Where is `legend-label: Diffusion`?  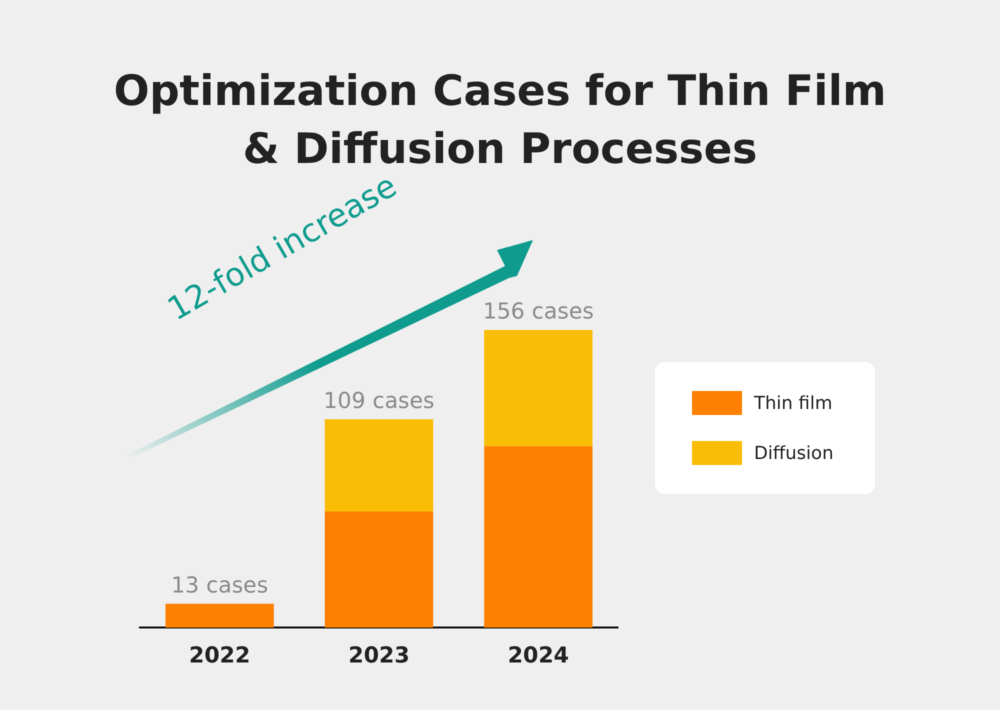 legend-label: Diffusion is located at coordinates (794, 453).